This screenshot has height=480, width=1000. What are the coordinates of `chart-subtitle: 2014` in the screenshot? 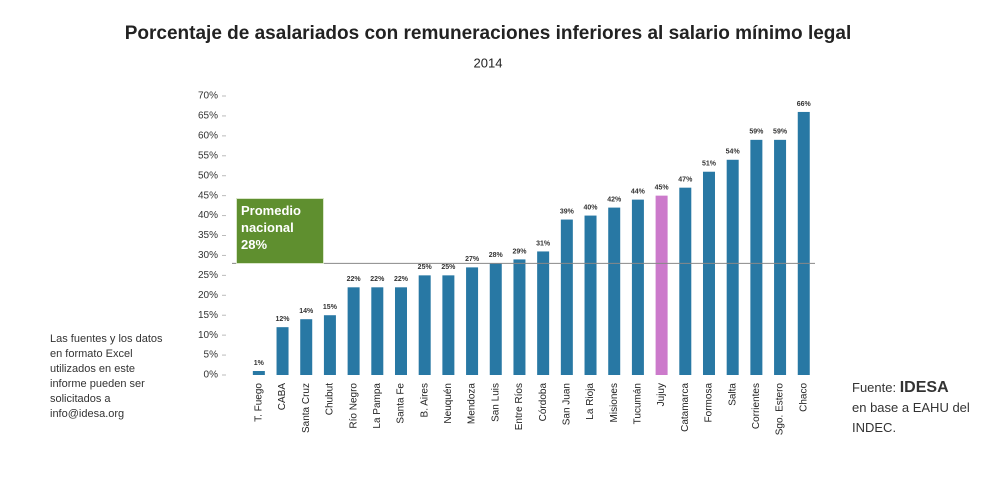 It's located at (488, 62).